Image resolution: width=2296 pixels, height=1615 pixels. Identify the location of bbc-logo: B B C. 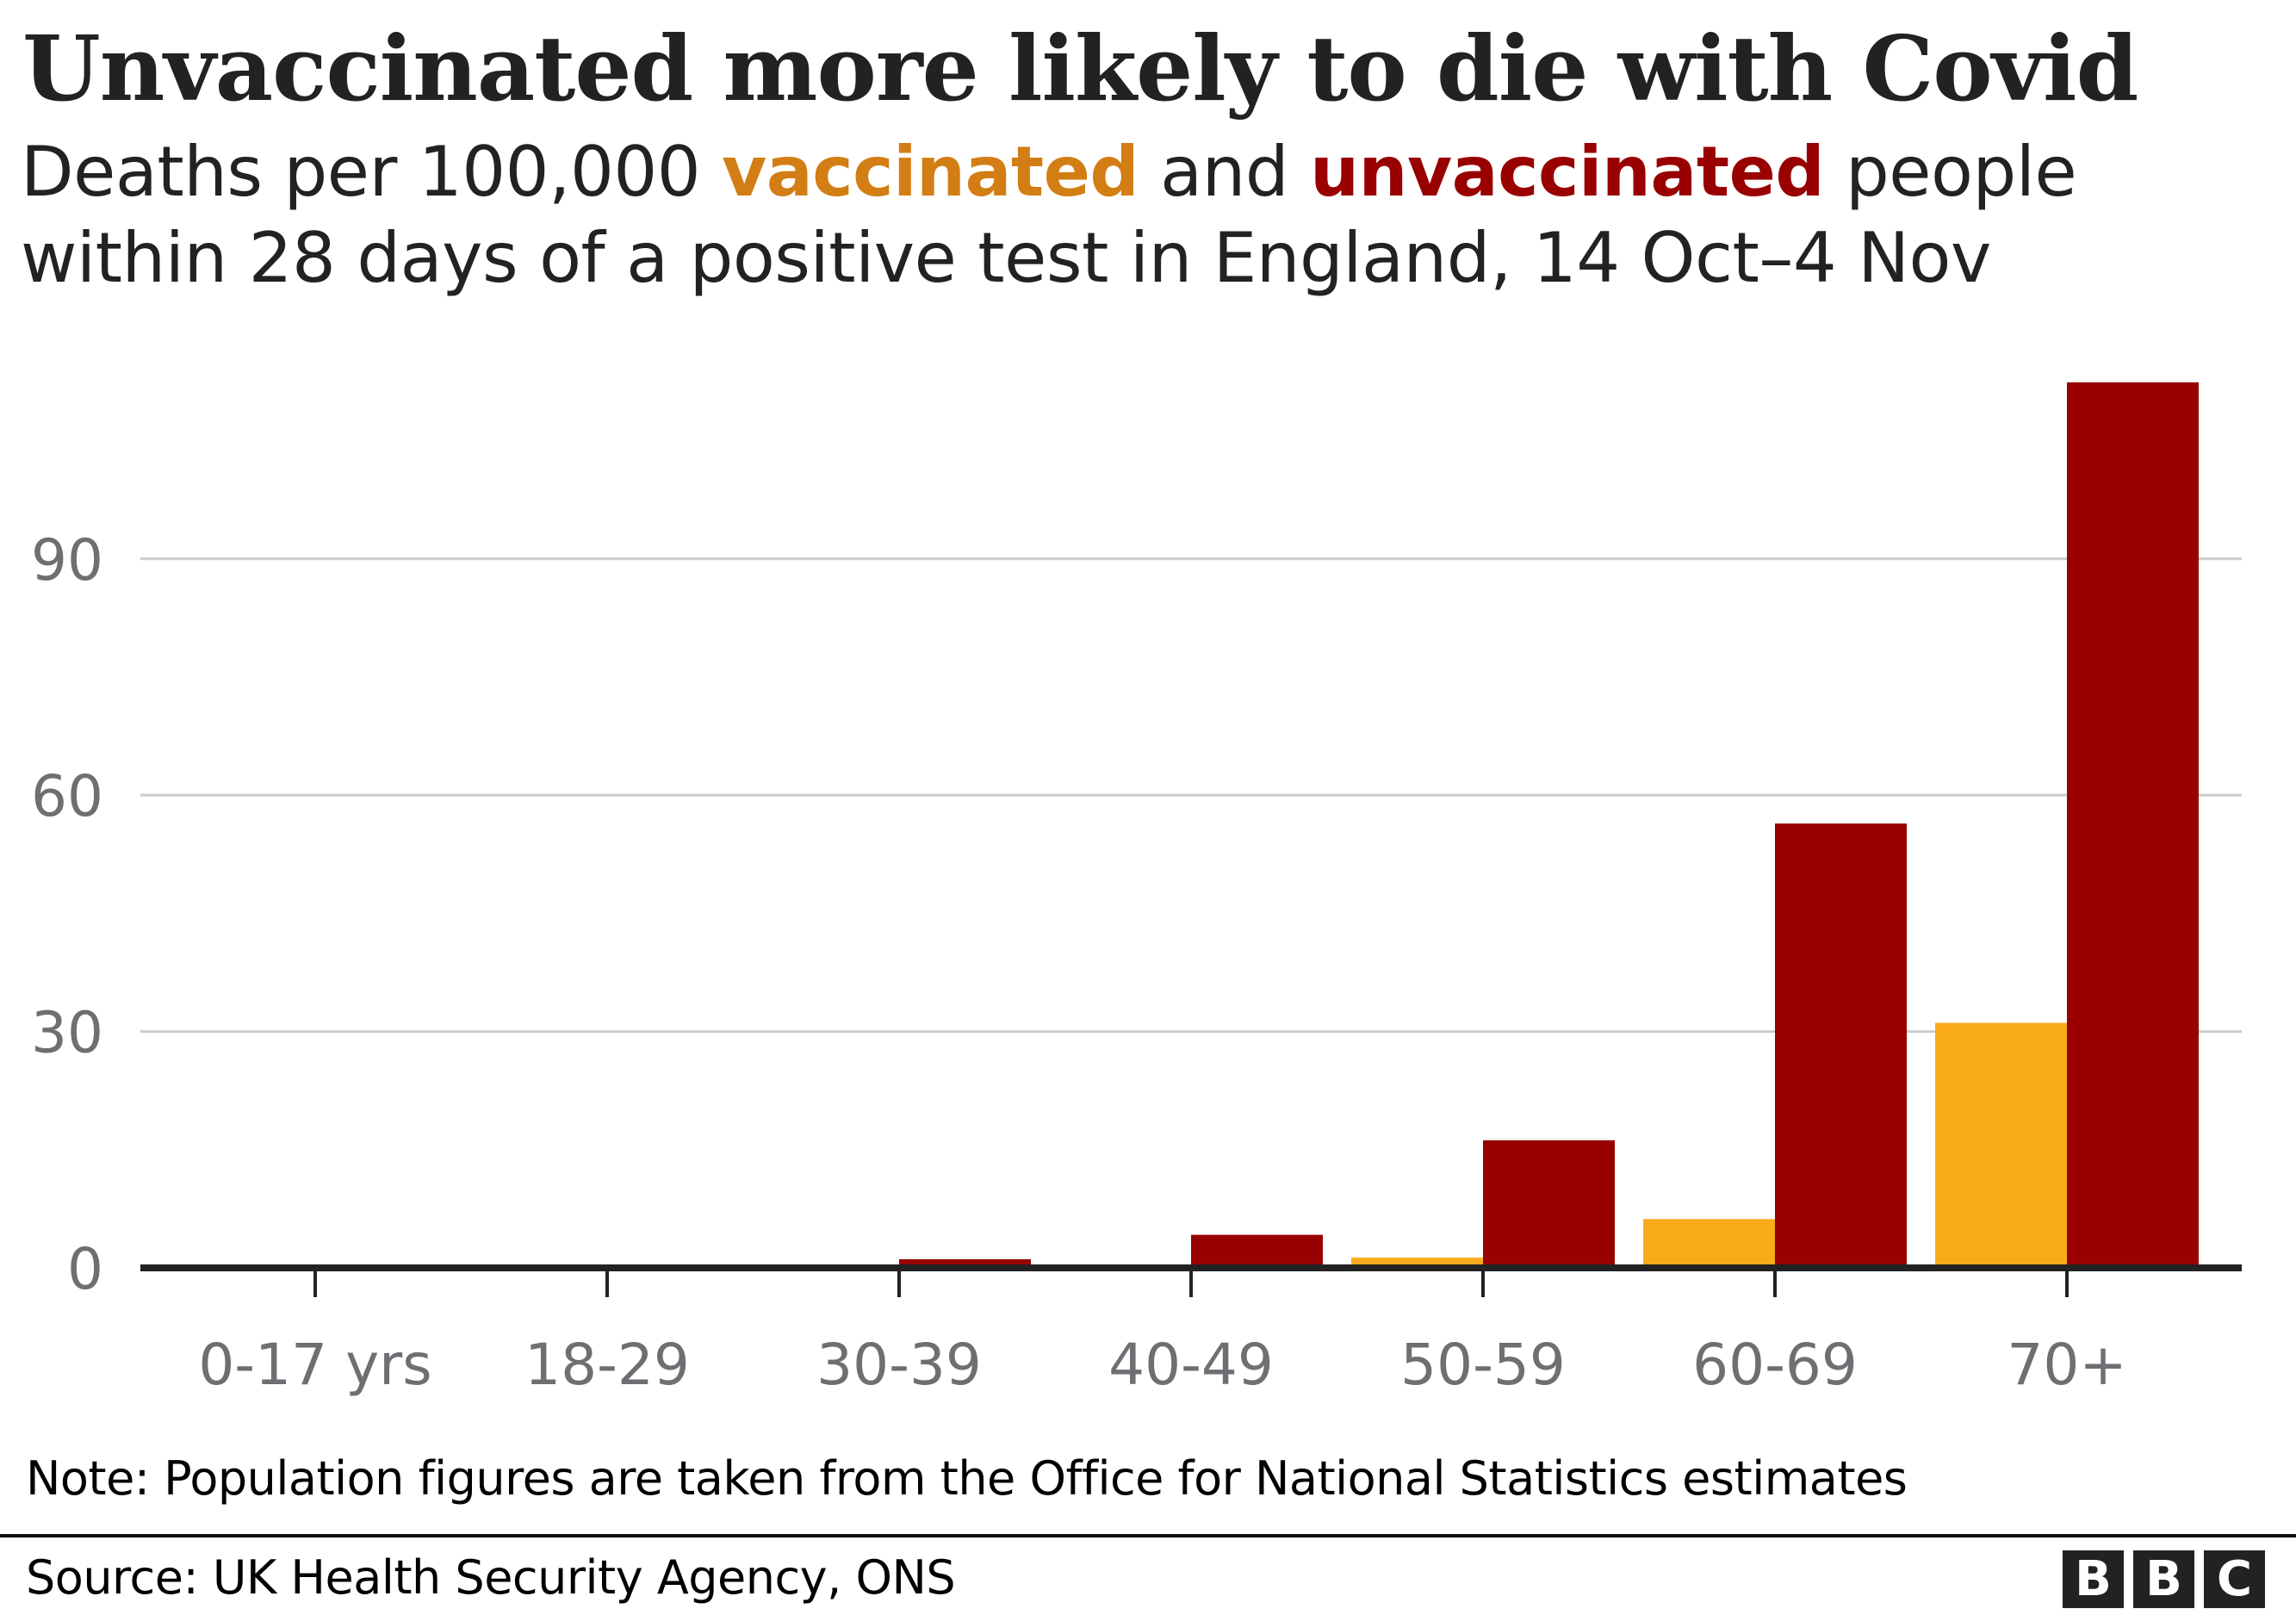
(2164, 1579).